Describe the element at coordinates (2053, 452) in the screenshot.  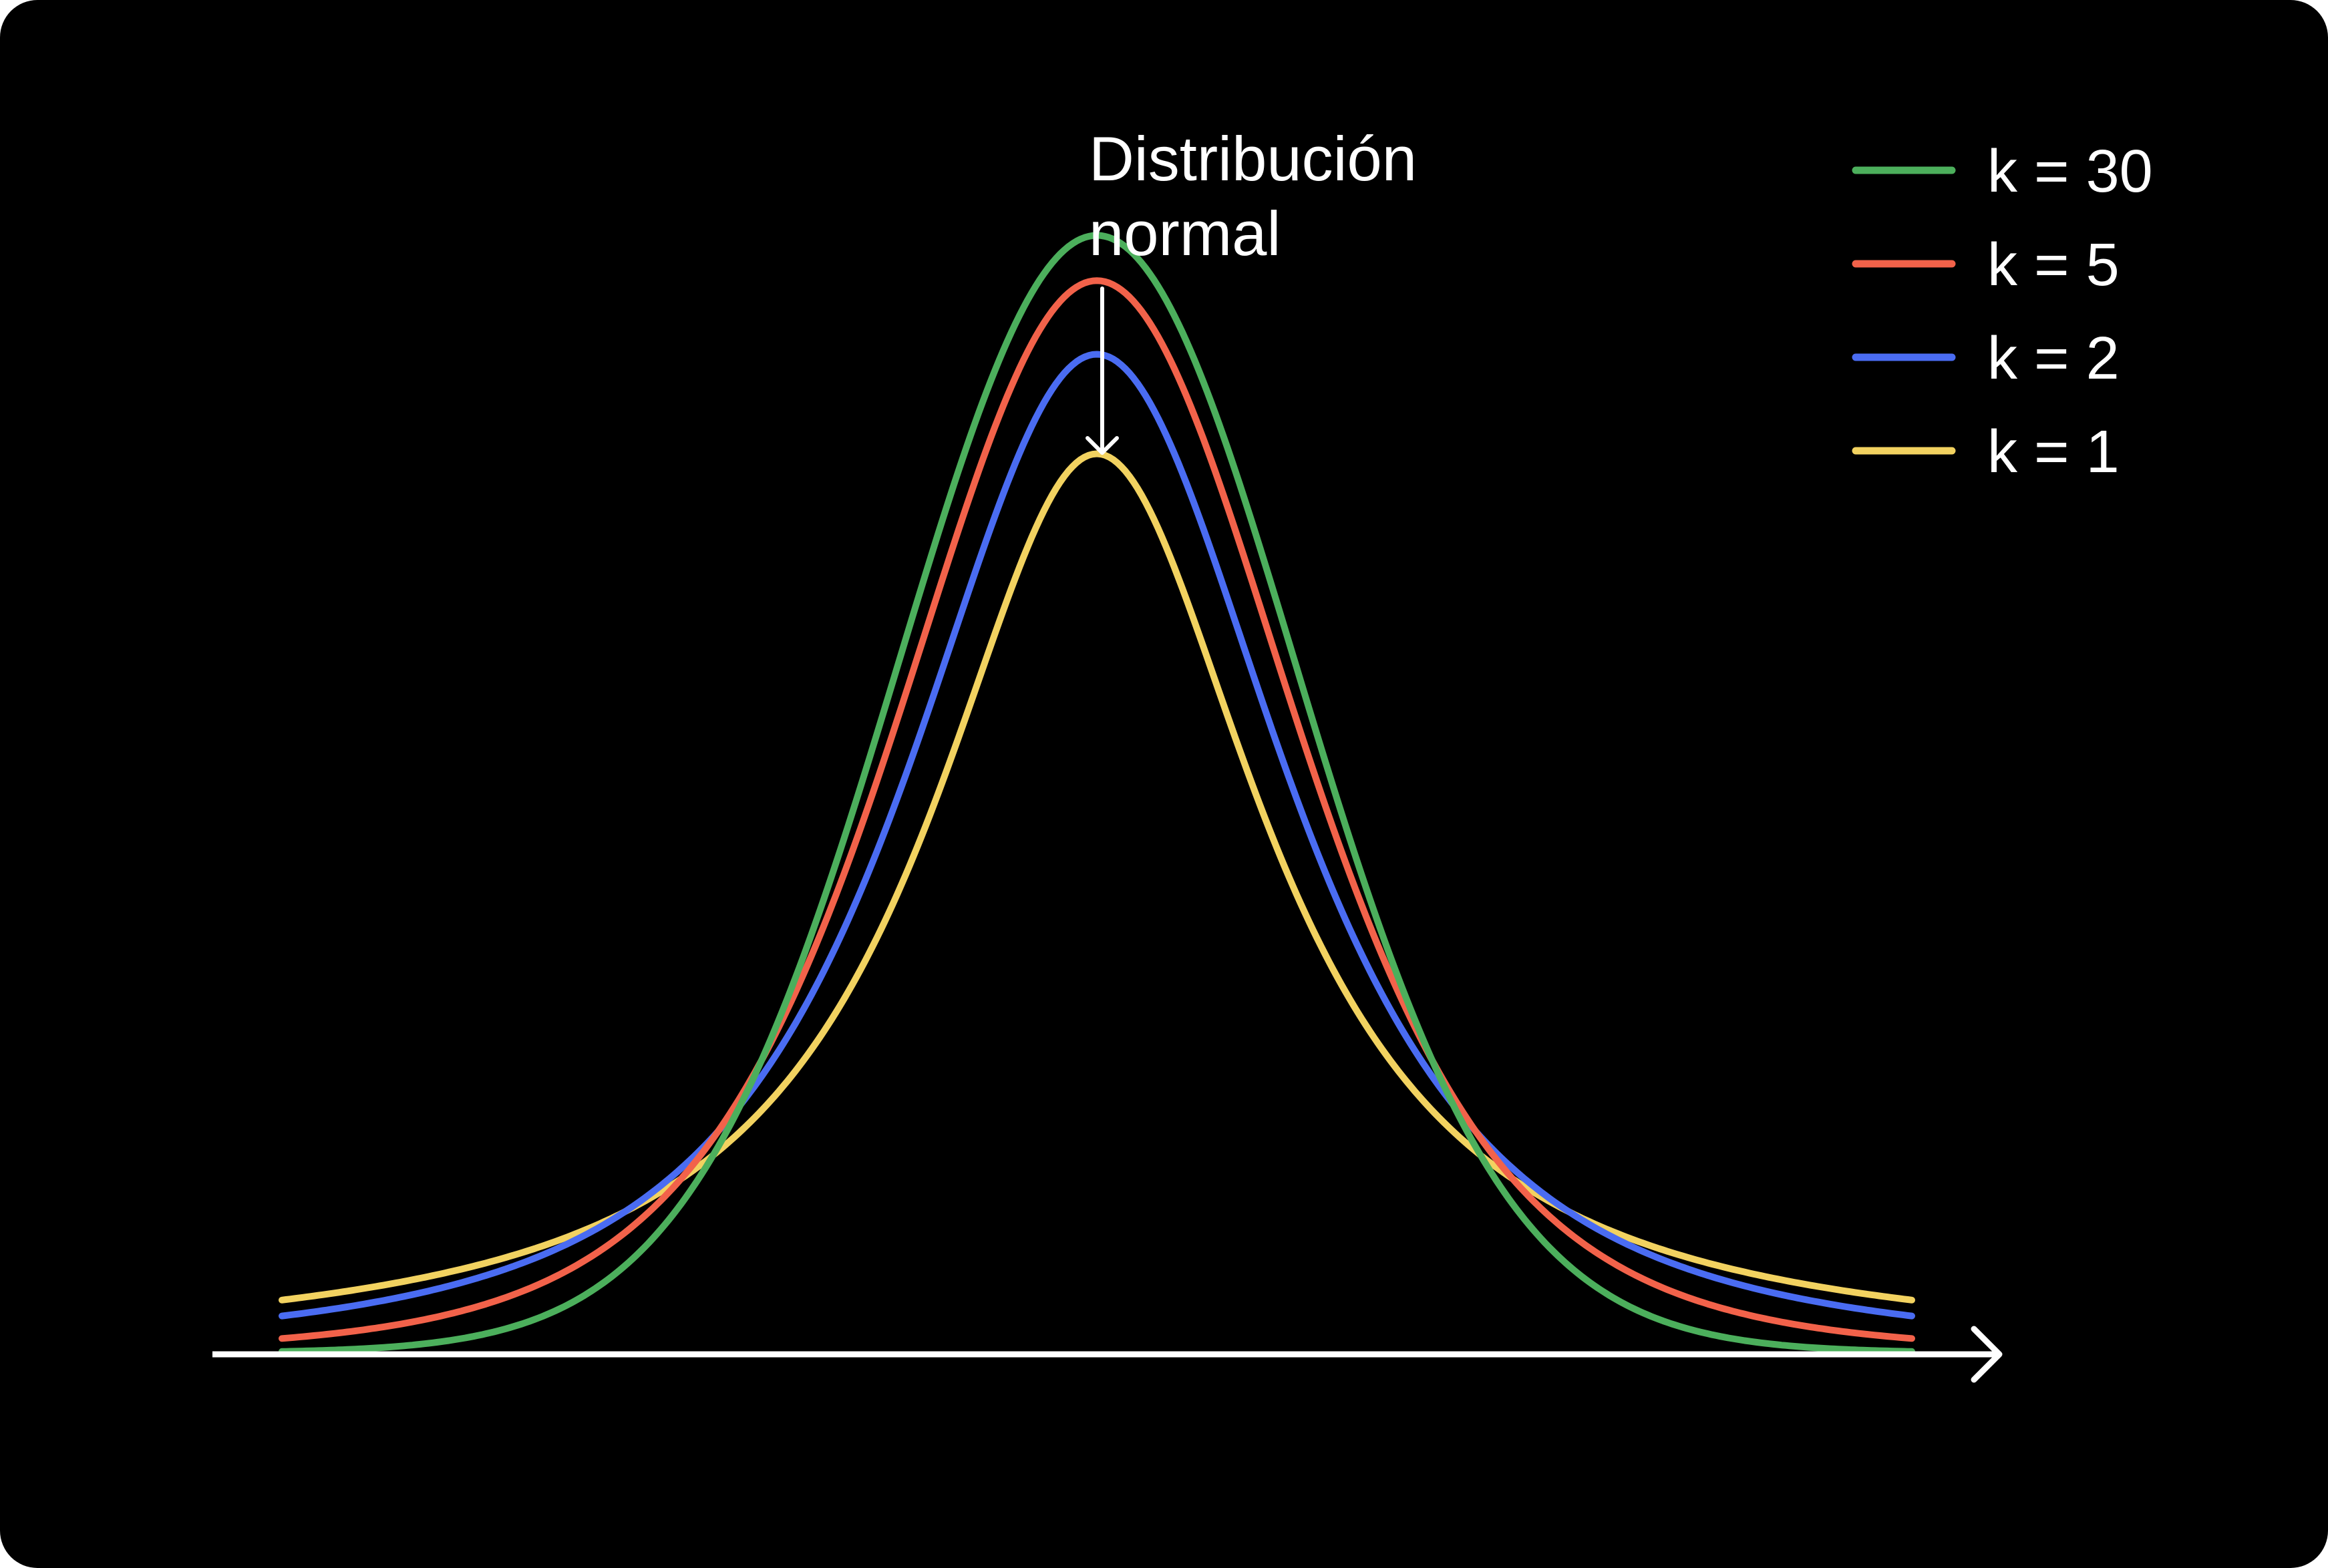
I see `legend-label-df-1: k = 1` at that location.